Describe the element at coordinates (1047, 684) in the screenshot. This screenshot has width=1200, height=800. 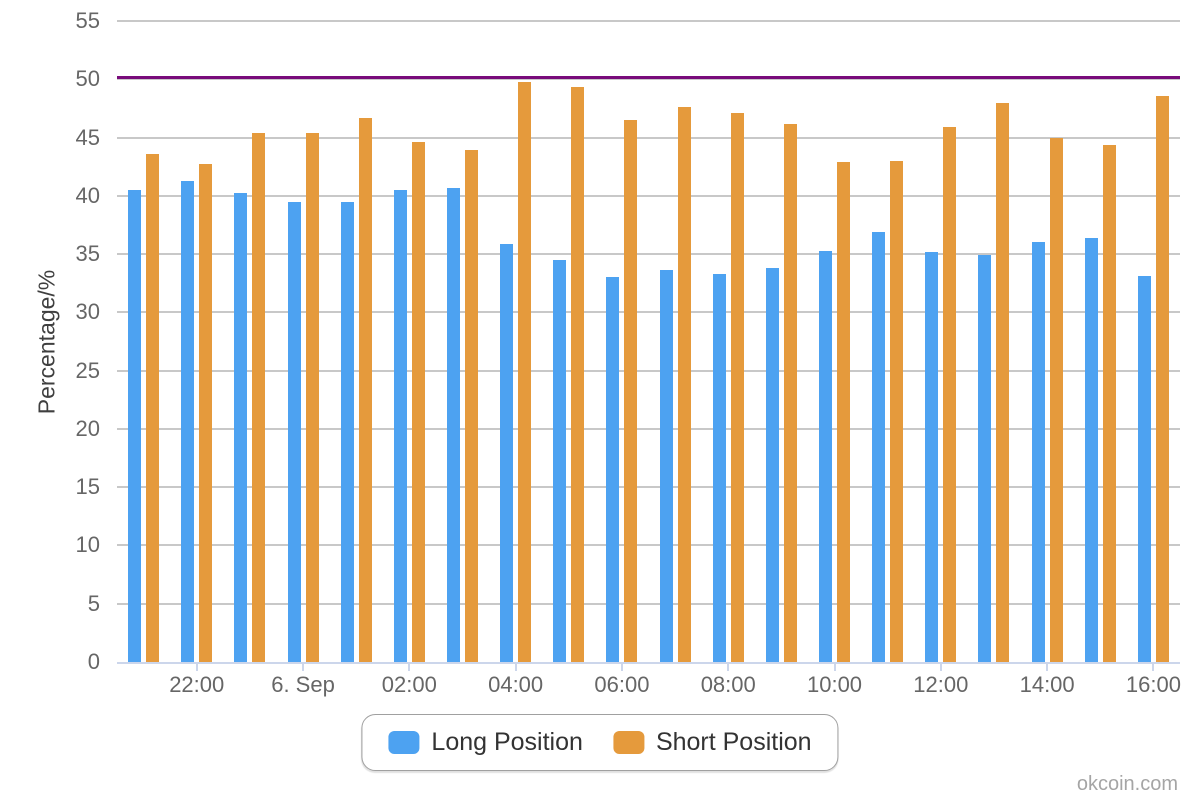
I see `x-axis-tick-label: 14:00` at that location.